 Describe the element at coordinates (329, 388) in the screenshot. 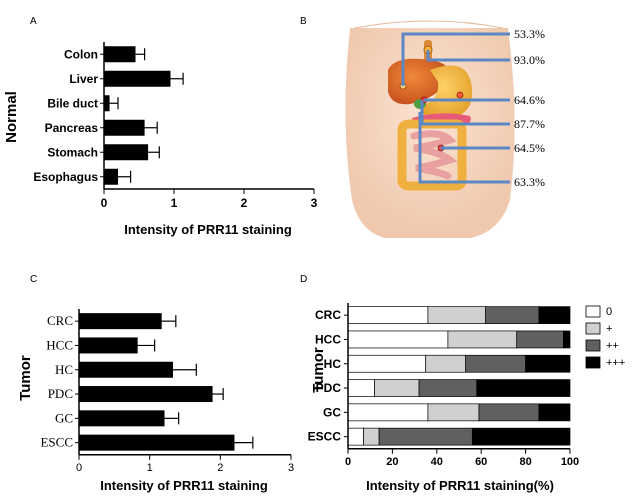

I see `panel-d-category-pdc: PDC` at that location.